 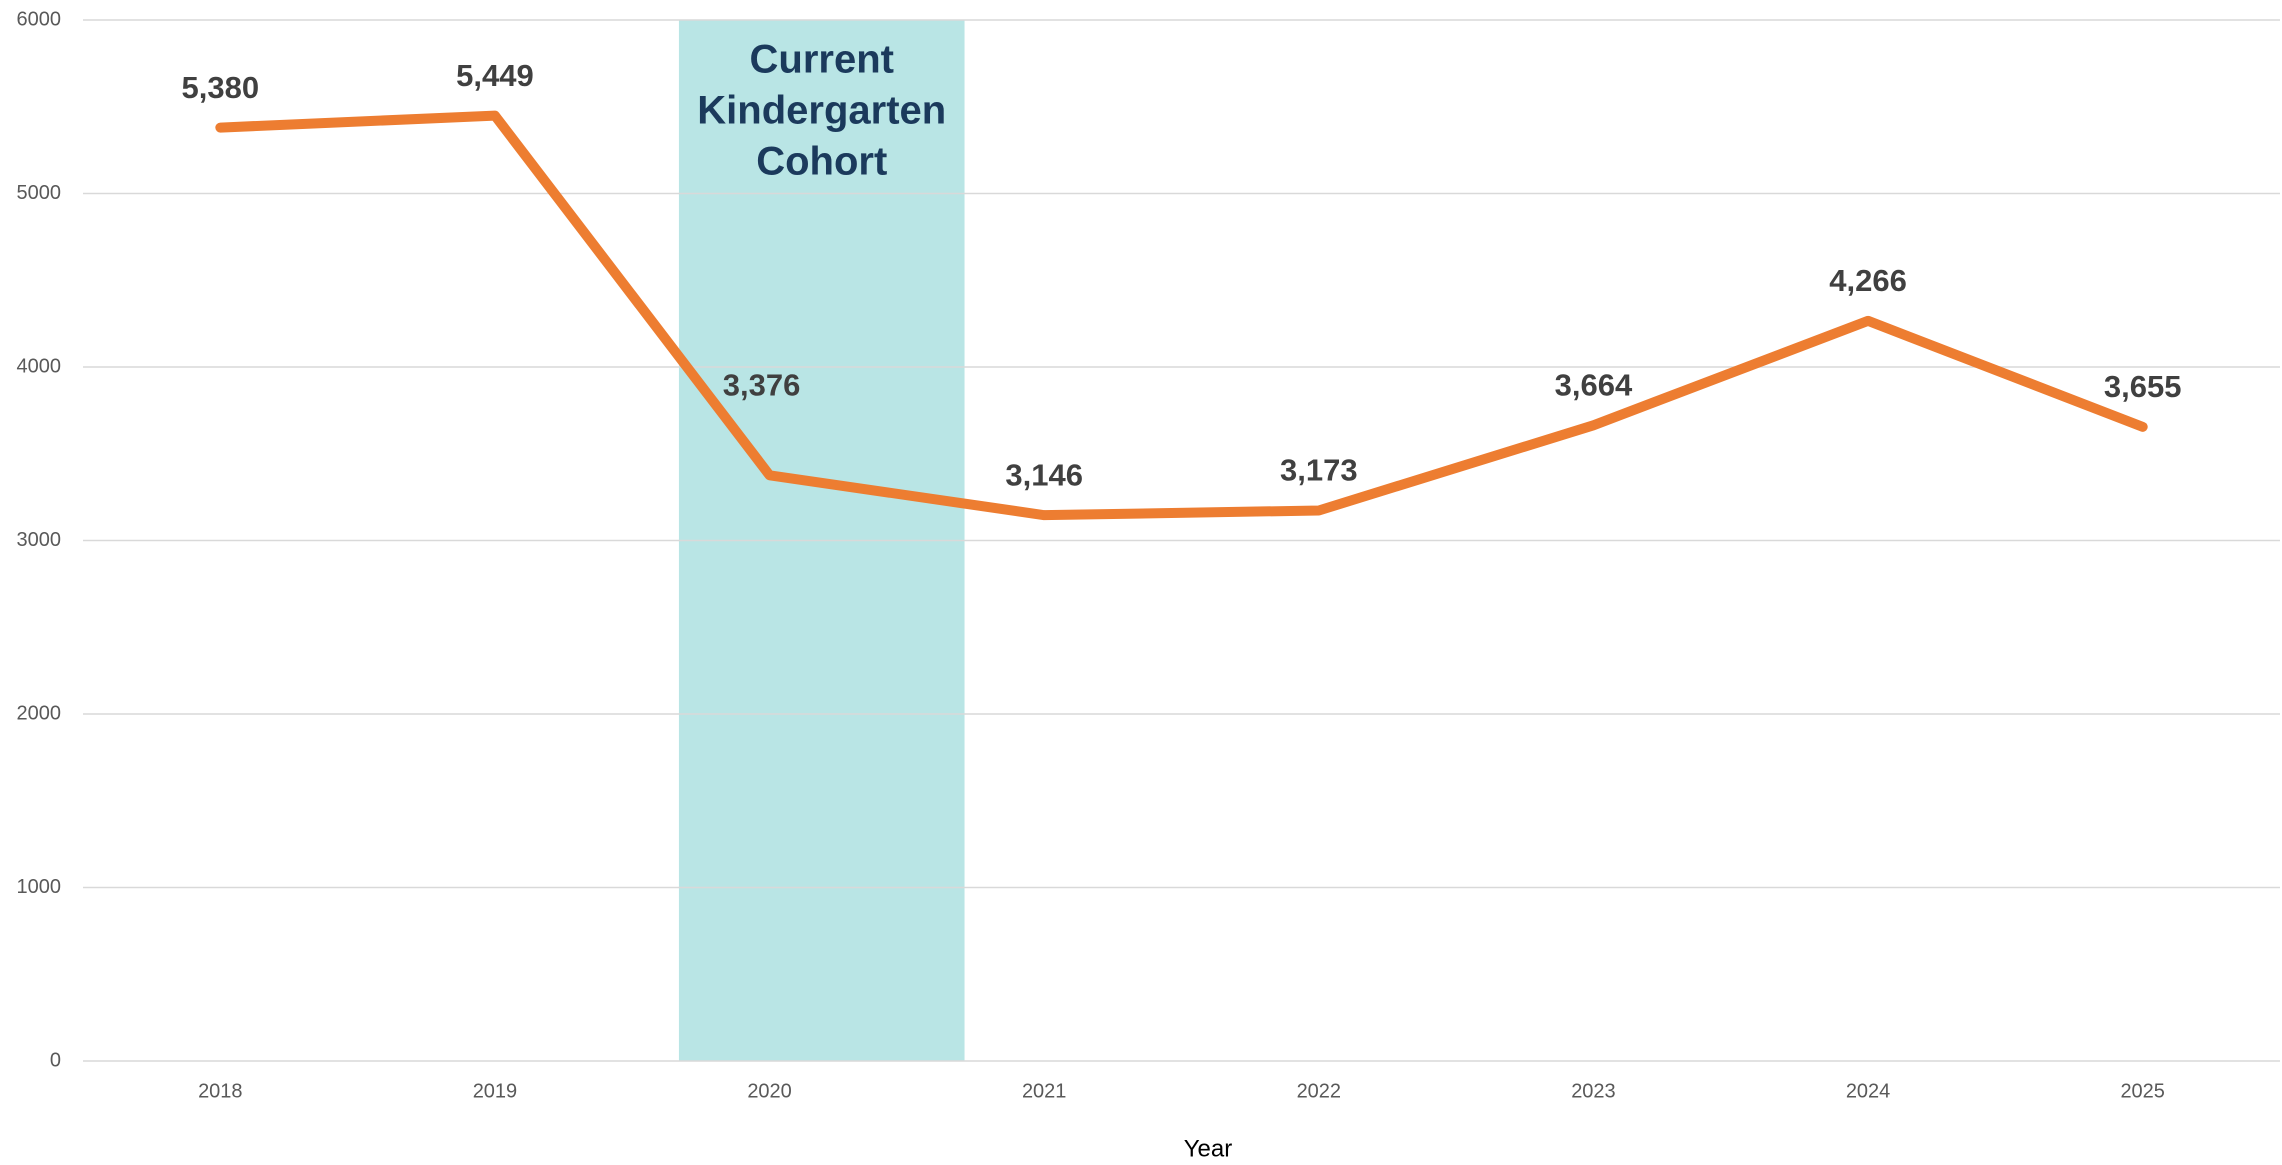 I want to click on highlight-label: Kindergarten, so click(x=821, y=111).